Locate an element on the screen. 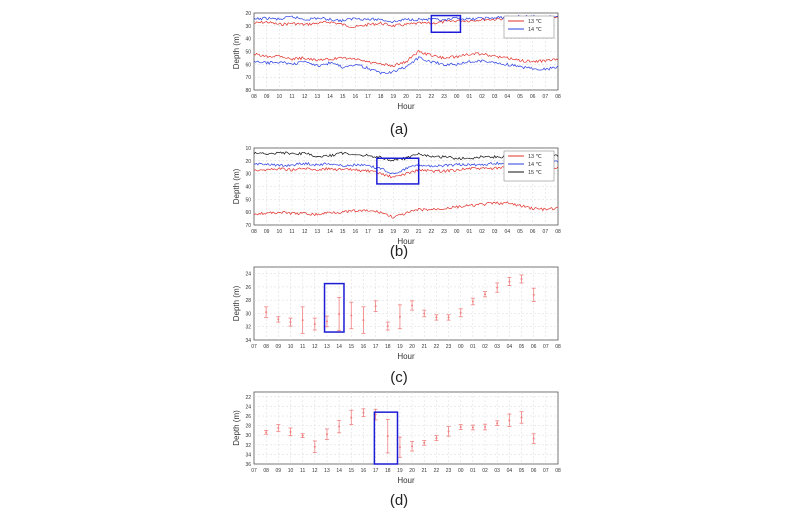 This screenshot has width=800, height=513. y-tick-label: 70 is located at coordinates (248, 226).